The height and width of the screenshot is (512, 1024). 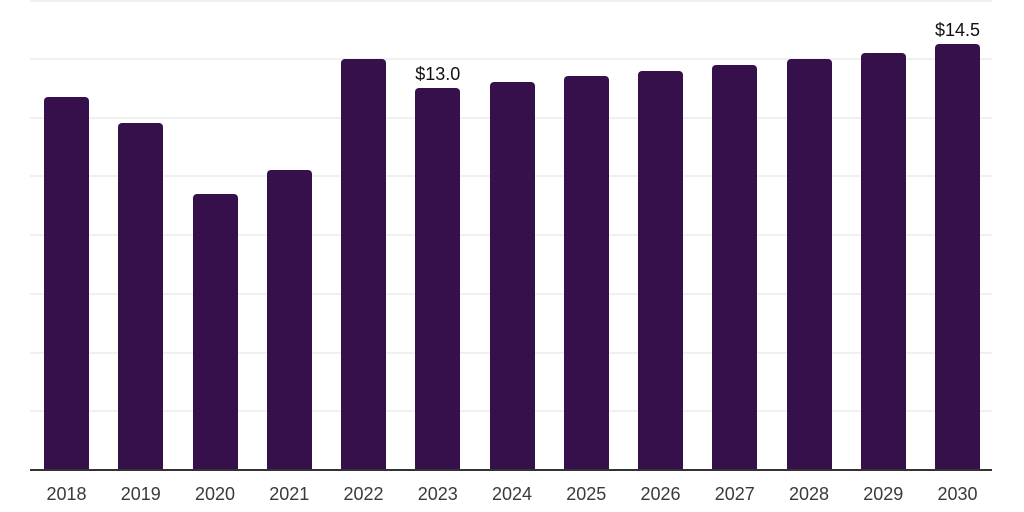 What do you see at coordinates (363, 264) in the screenshot?
I see `bar-2022` at bounding box center [363, 264].